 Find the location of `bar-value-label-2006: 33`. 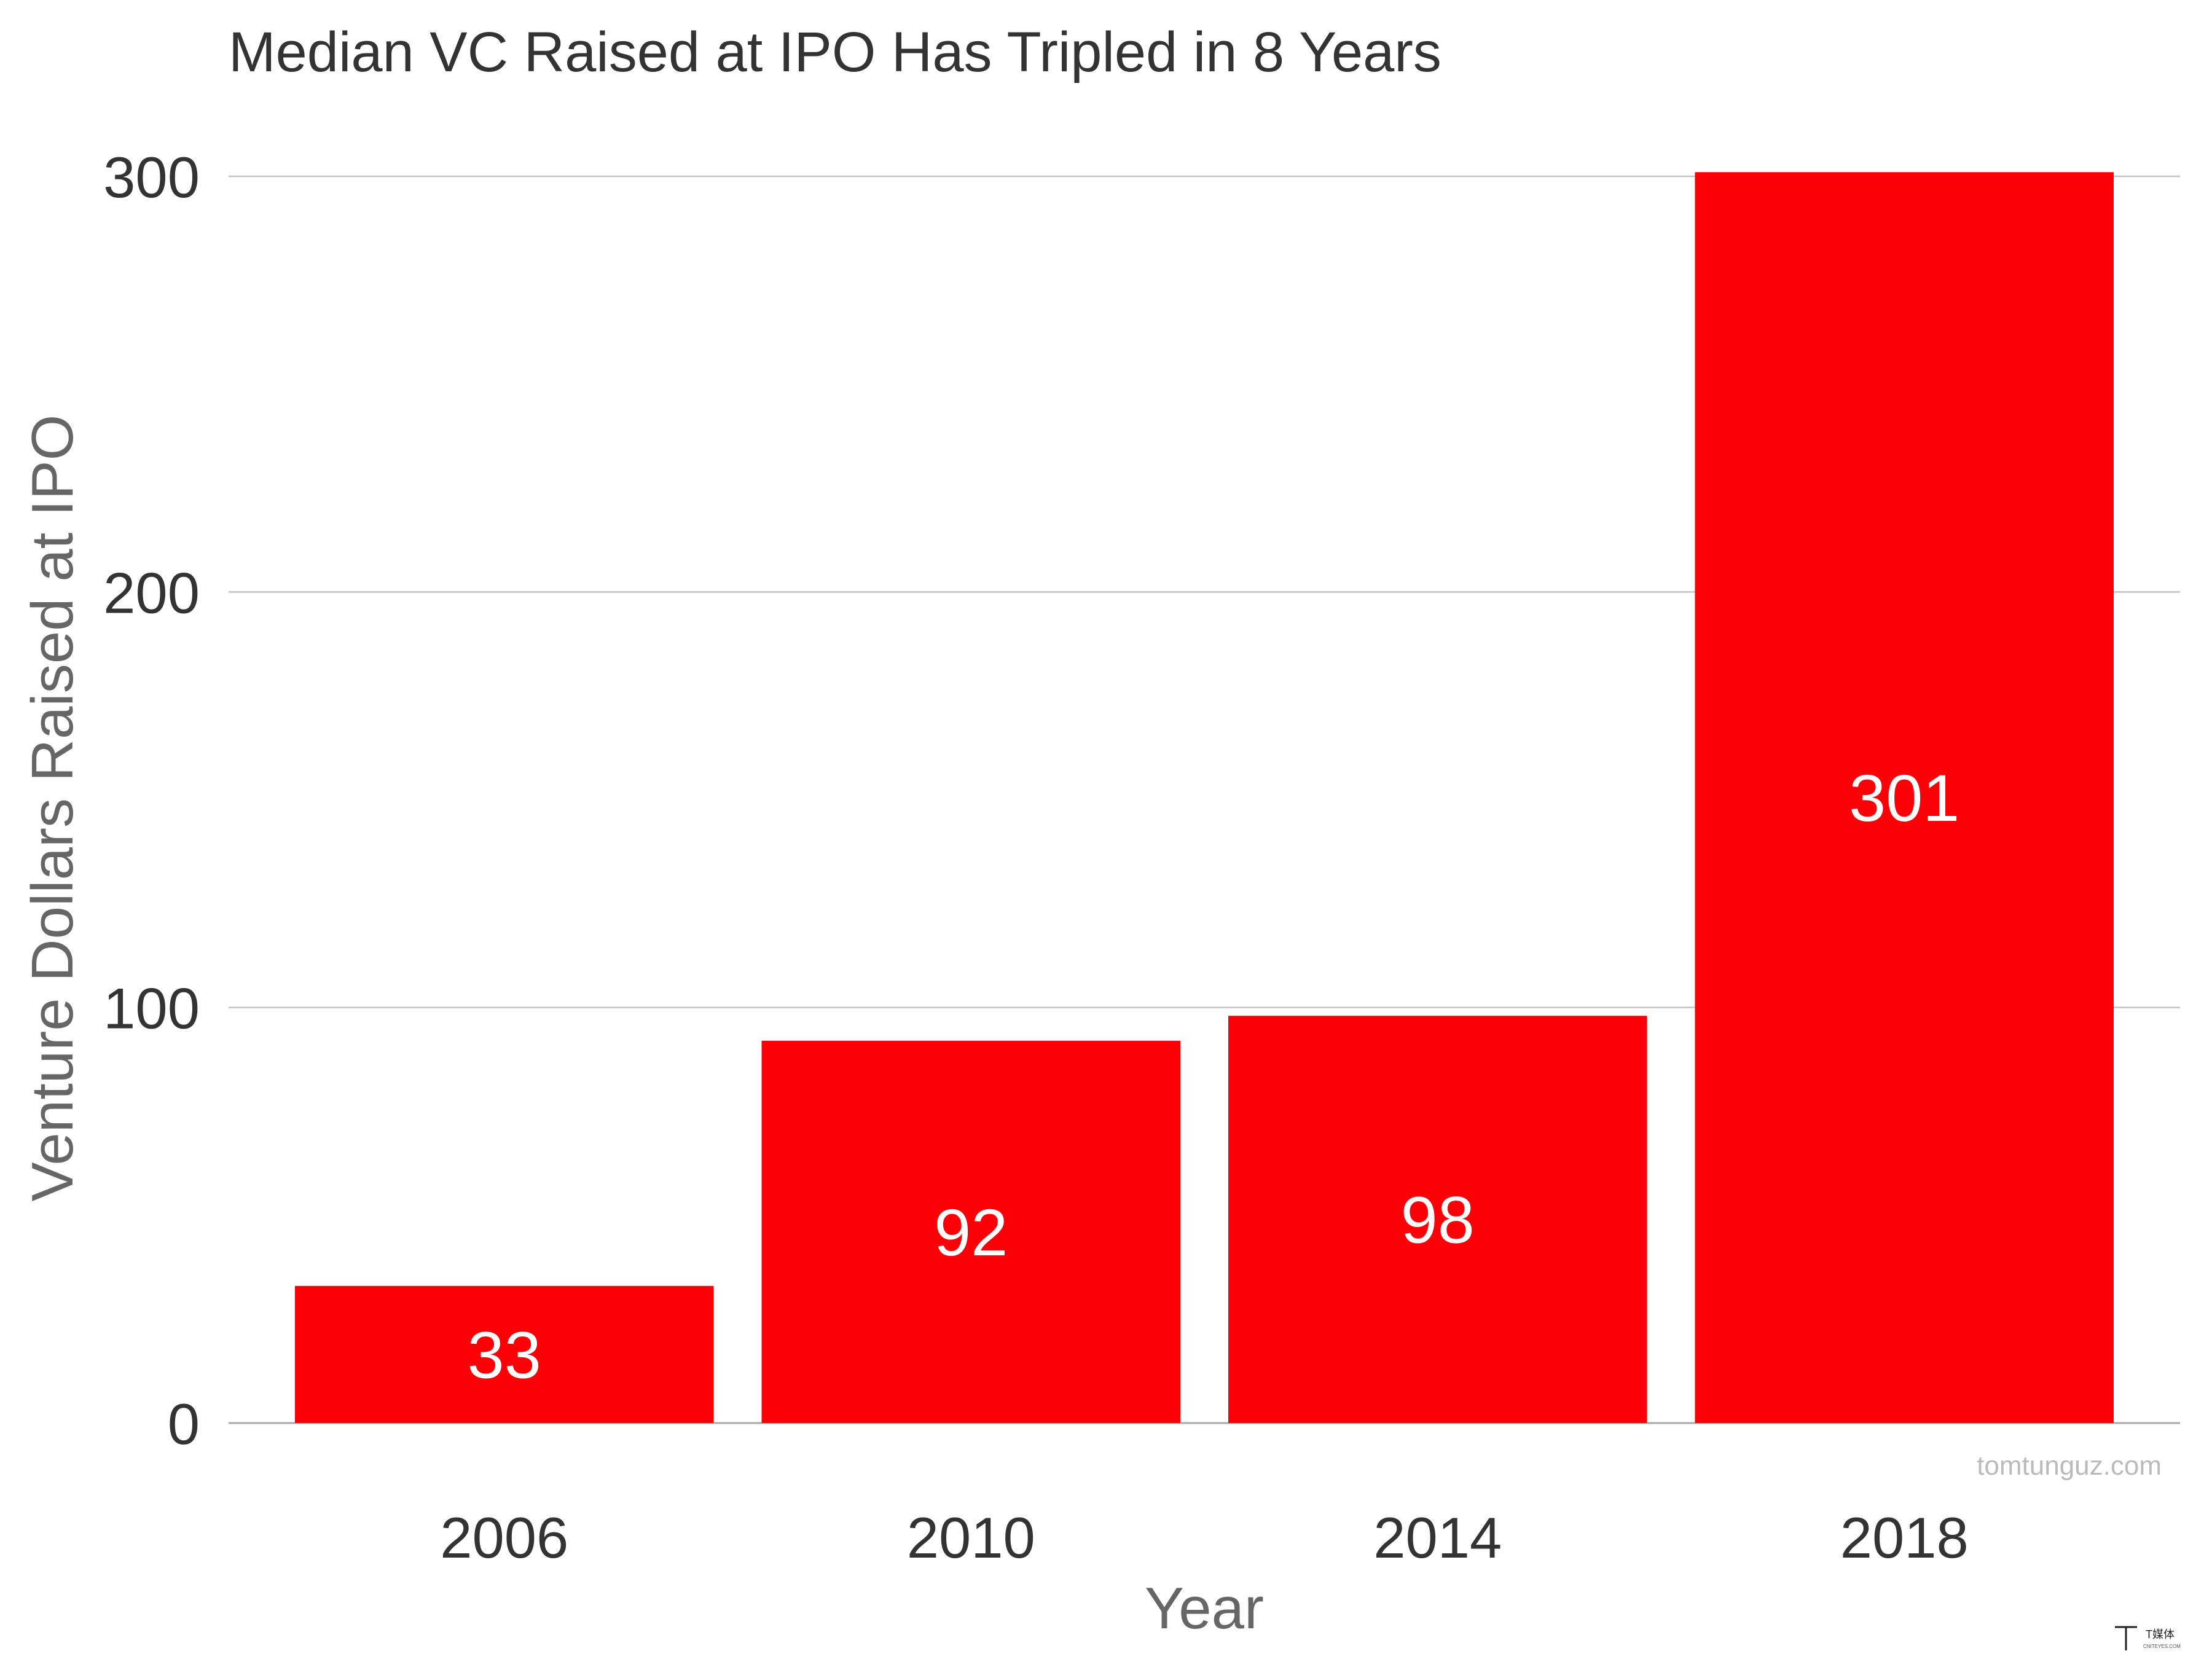

bar-value-label-2006: 33 is located at coordinates (504, 1354).